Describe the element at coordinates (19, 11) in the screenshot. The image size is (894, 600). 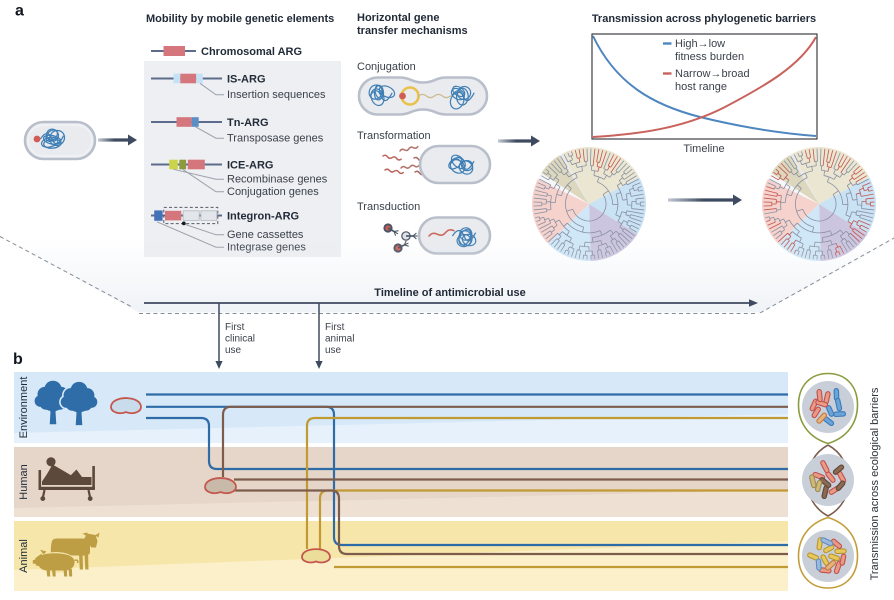
I see `svg-text: a` at that location.